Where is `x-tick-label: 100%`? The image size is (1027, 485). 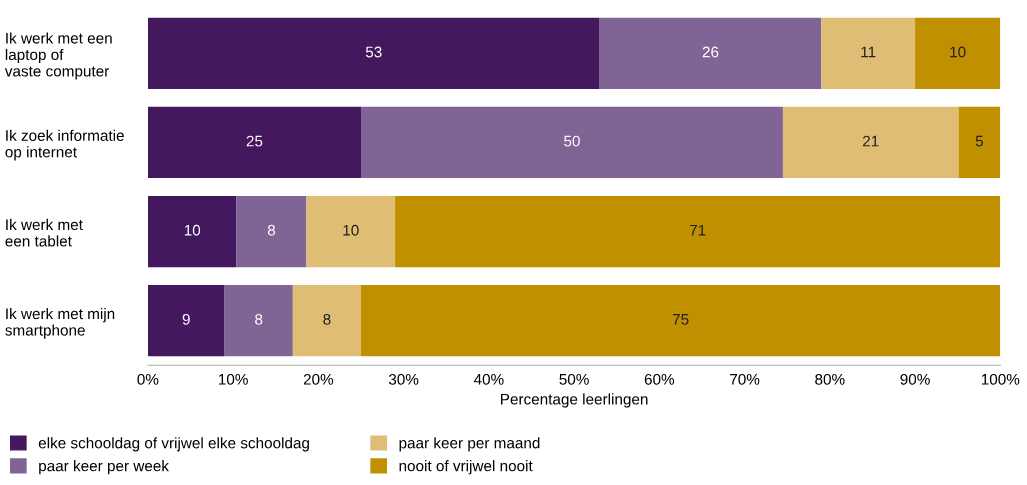
x-tick-label: 100% is located at coordinates (1000, 379).